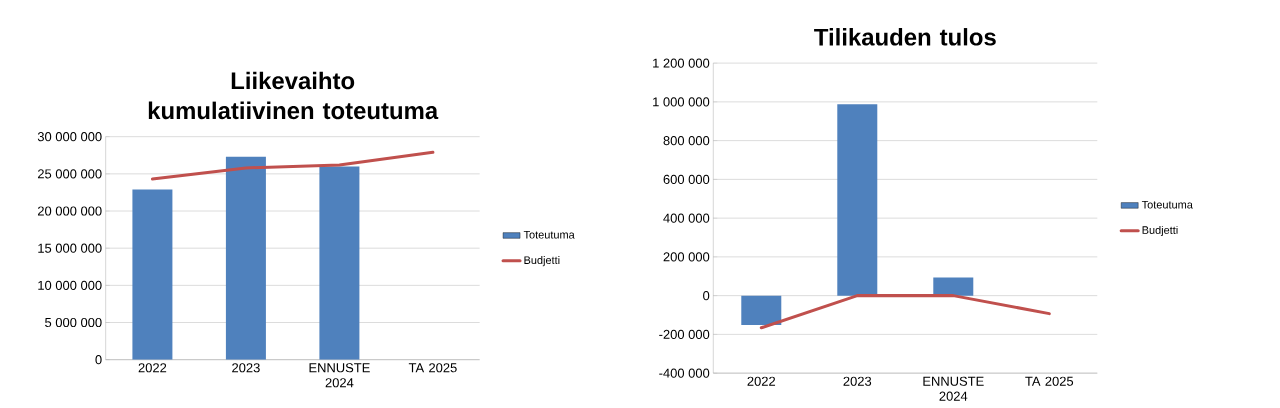 The image size is (1280, 408). I want to click on y-tick-label: 15 000 000, so click(70, 248).